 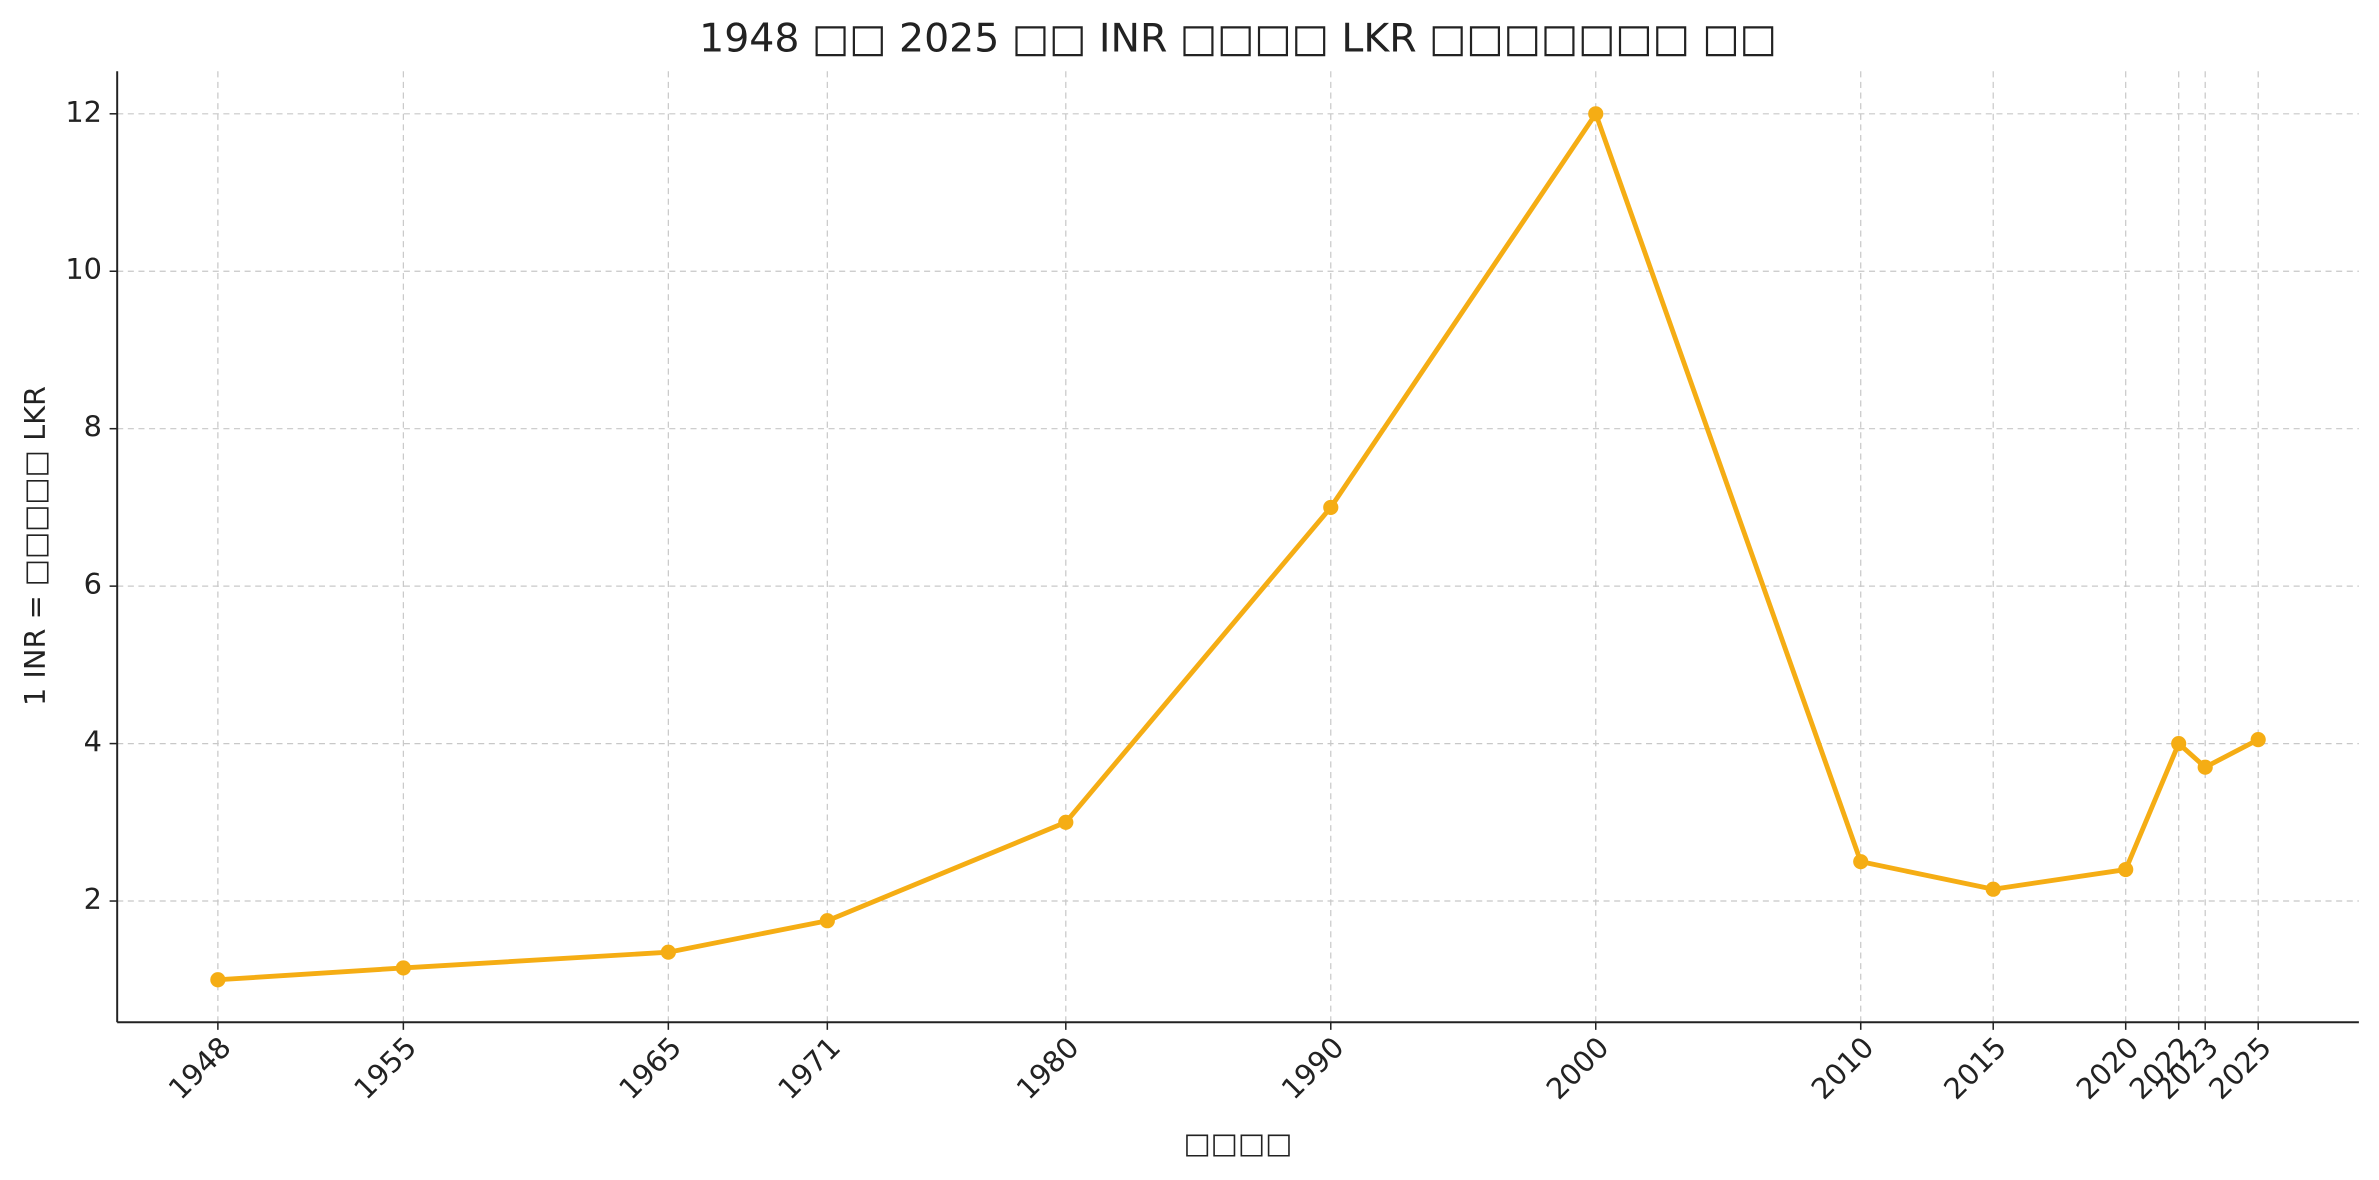 I want to click on y-tick-label: 12, so click(x=83, y=112).